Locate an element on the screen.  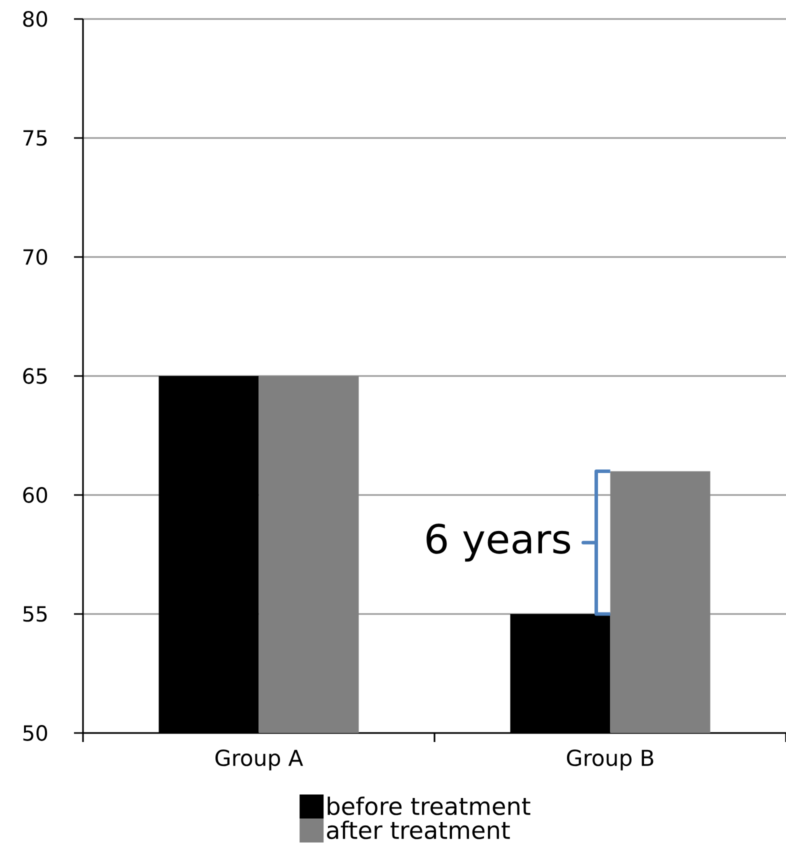
y-tick-label: 55 is located at coordinates (35, 614).